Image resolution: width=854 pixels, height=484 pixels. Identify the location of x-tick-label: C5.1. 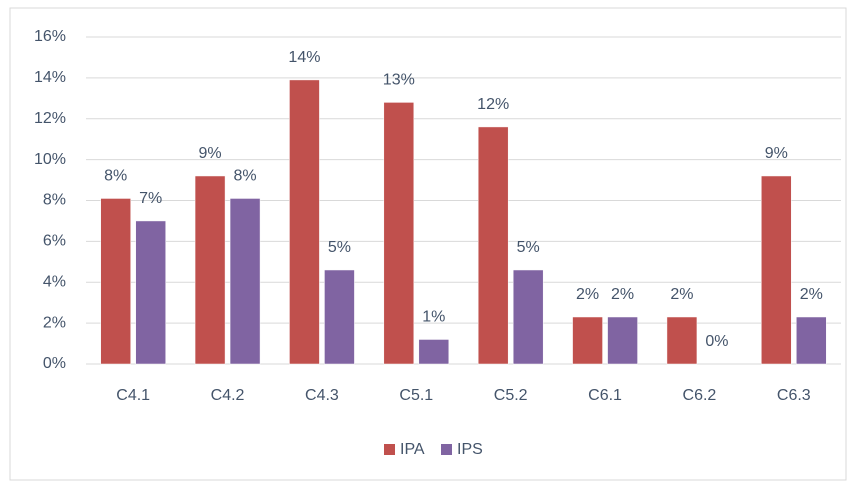
(416, 395).